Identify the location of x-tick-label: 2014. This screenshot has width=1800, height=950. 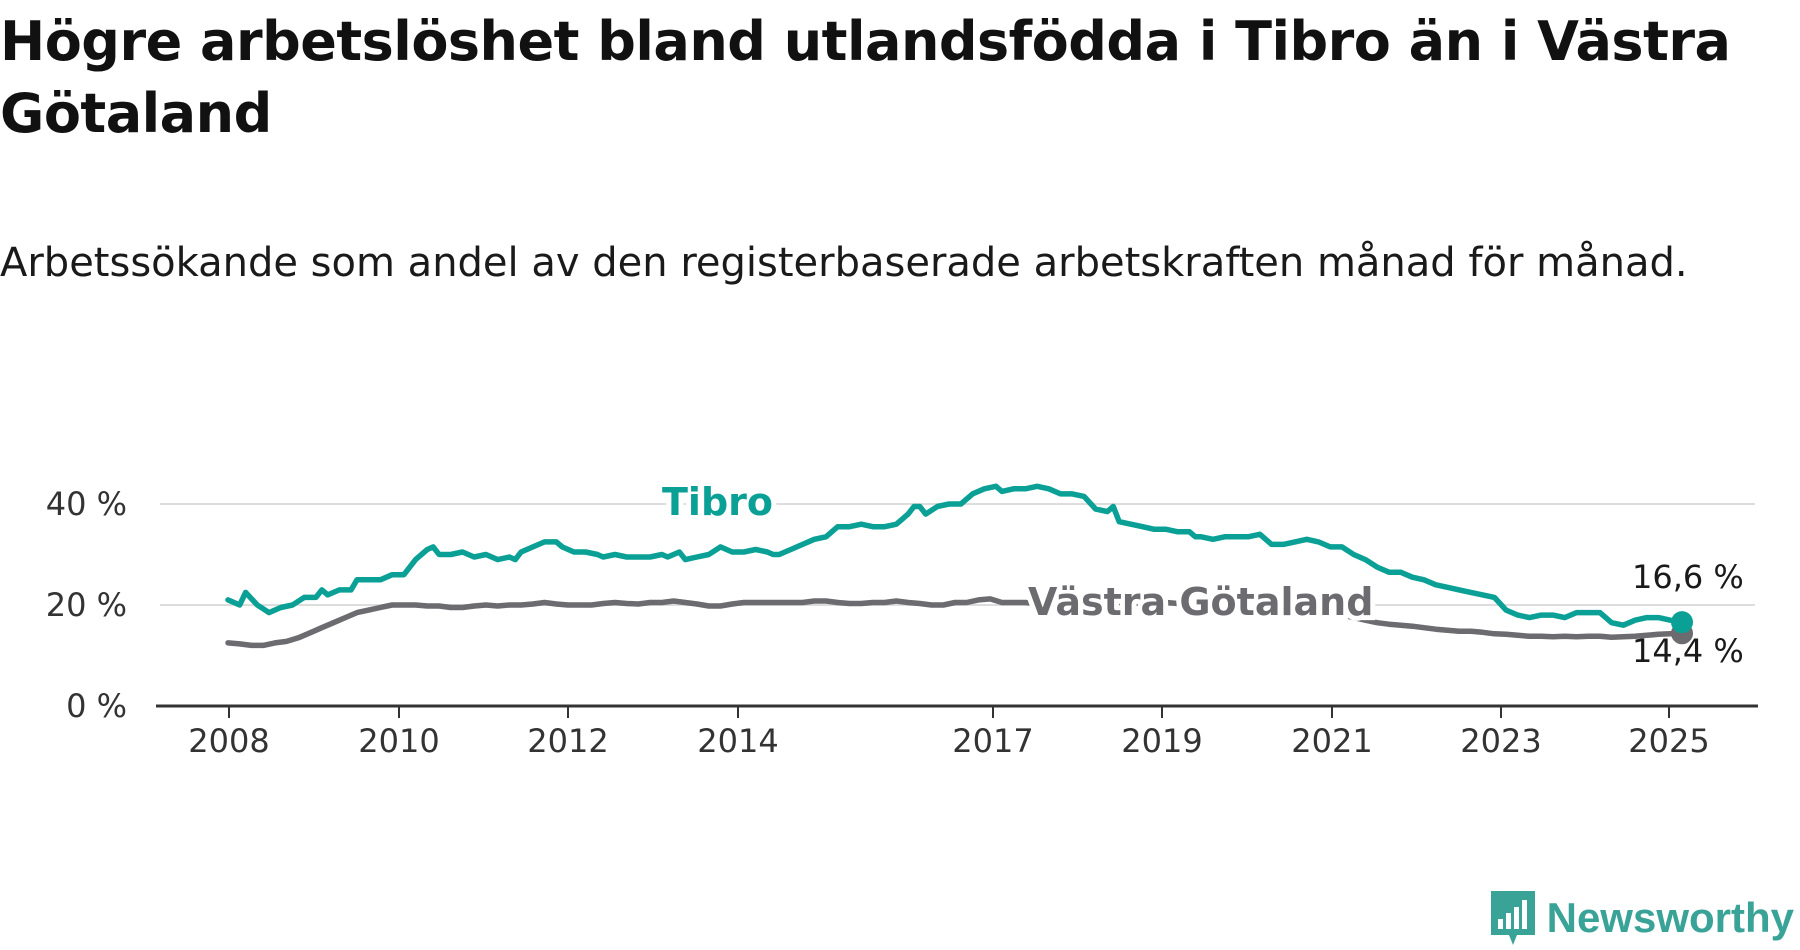
(737, 741).